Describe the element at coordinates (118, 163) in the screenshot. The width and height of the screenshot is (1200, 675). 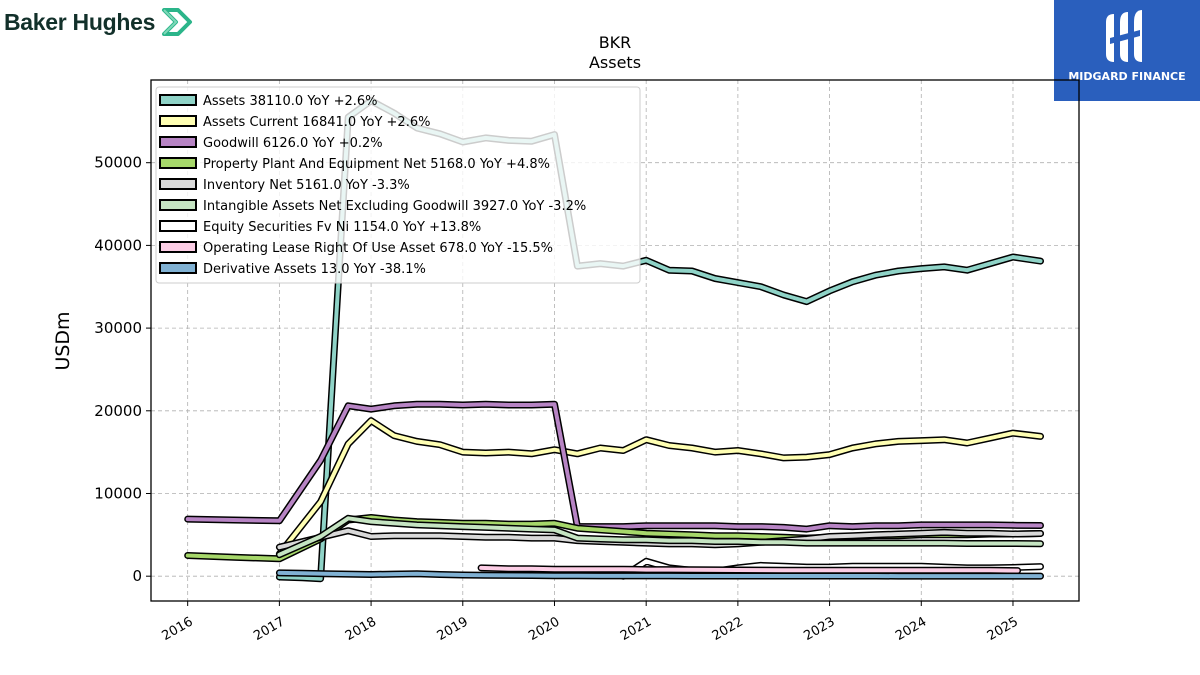
I see `y-tick-label: 50000` at that location.